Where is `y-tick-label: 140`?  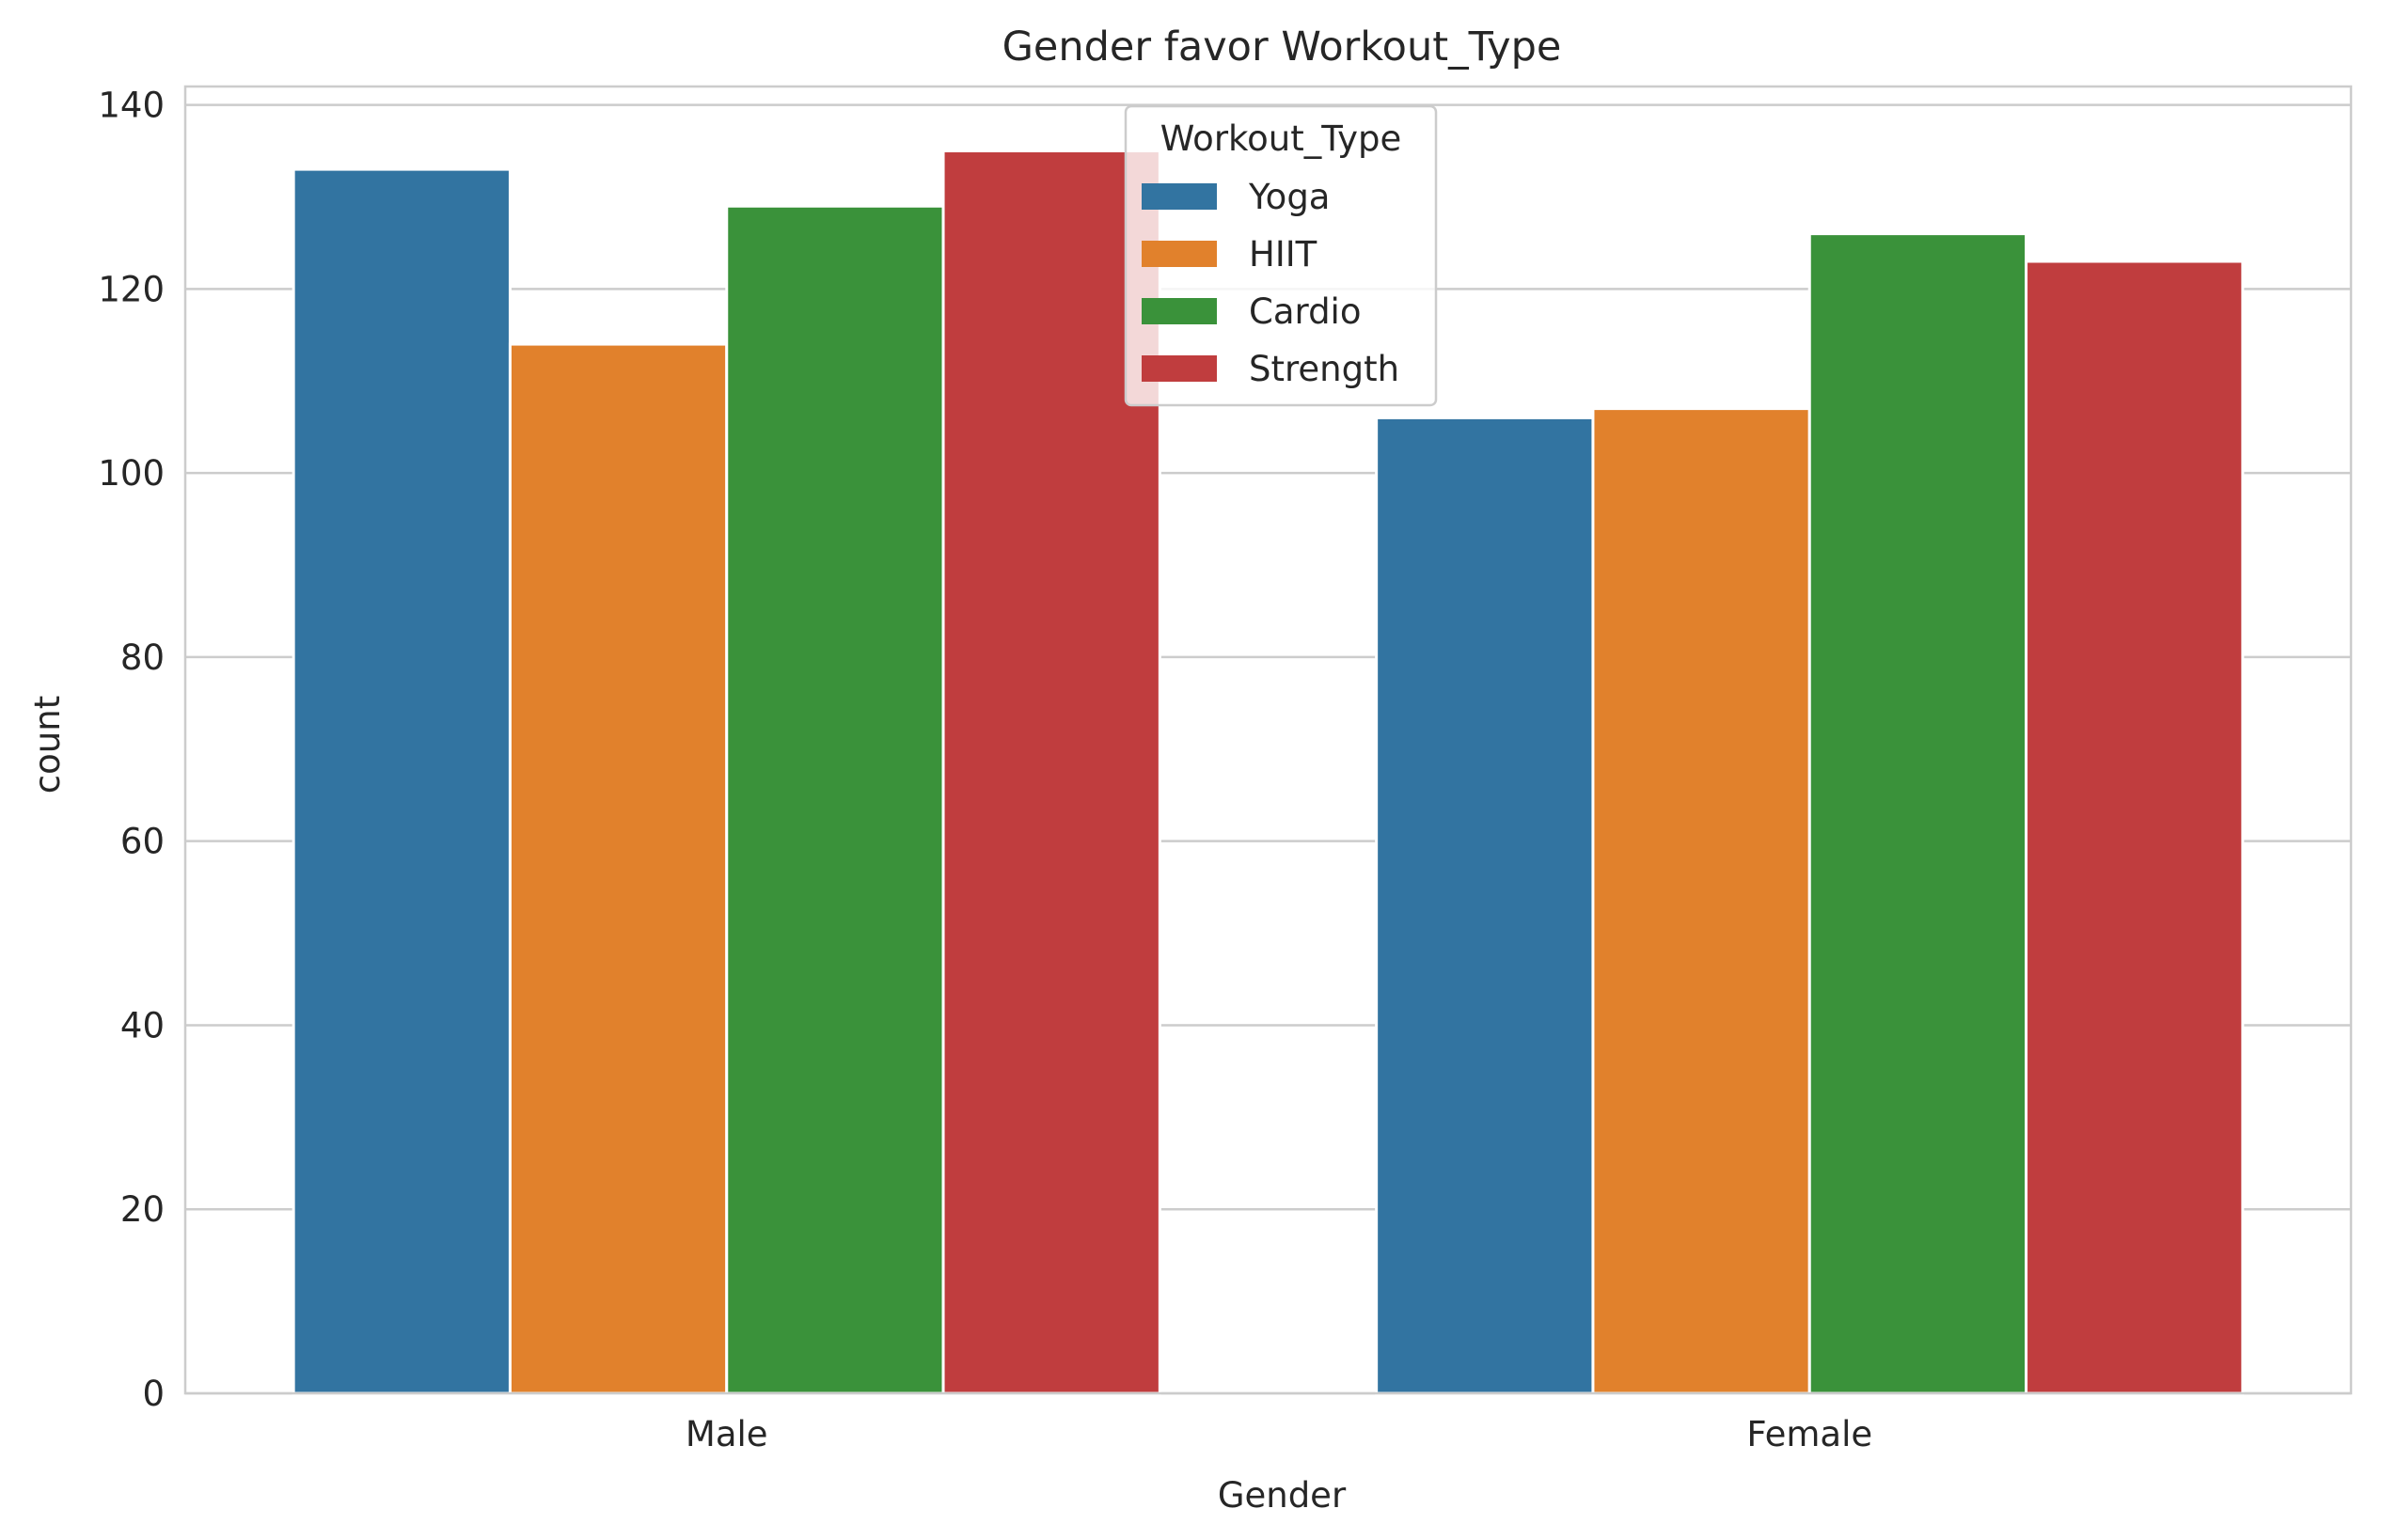
y-tick-label: 140 is located at coordinates (132, 106).